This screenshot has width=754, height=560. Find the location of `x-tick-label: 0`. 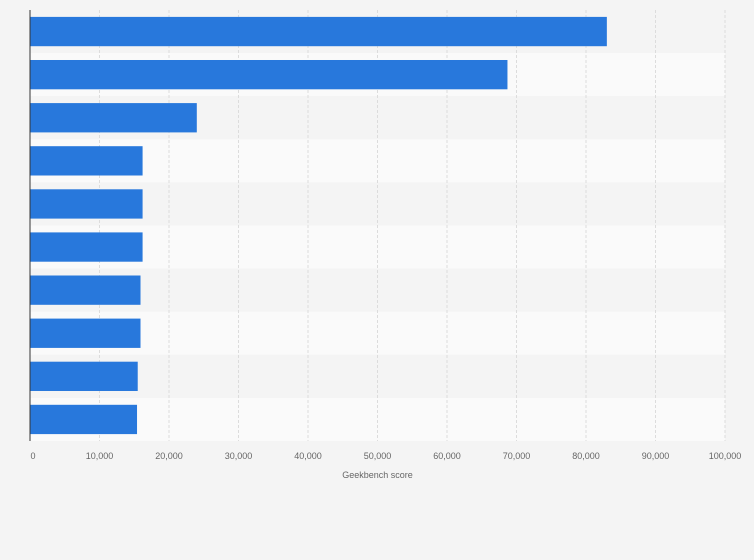

x-tick-label: 0 is located at coordinates (32, 456).